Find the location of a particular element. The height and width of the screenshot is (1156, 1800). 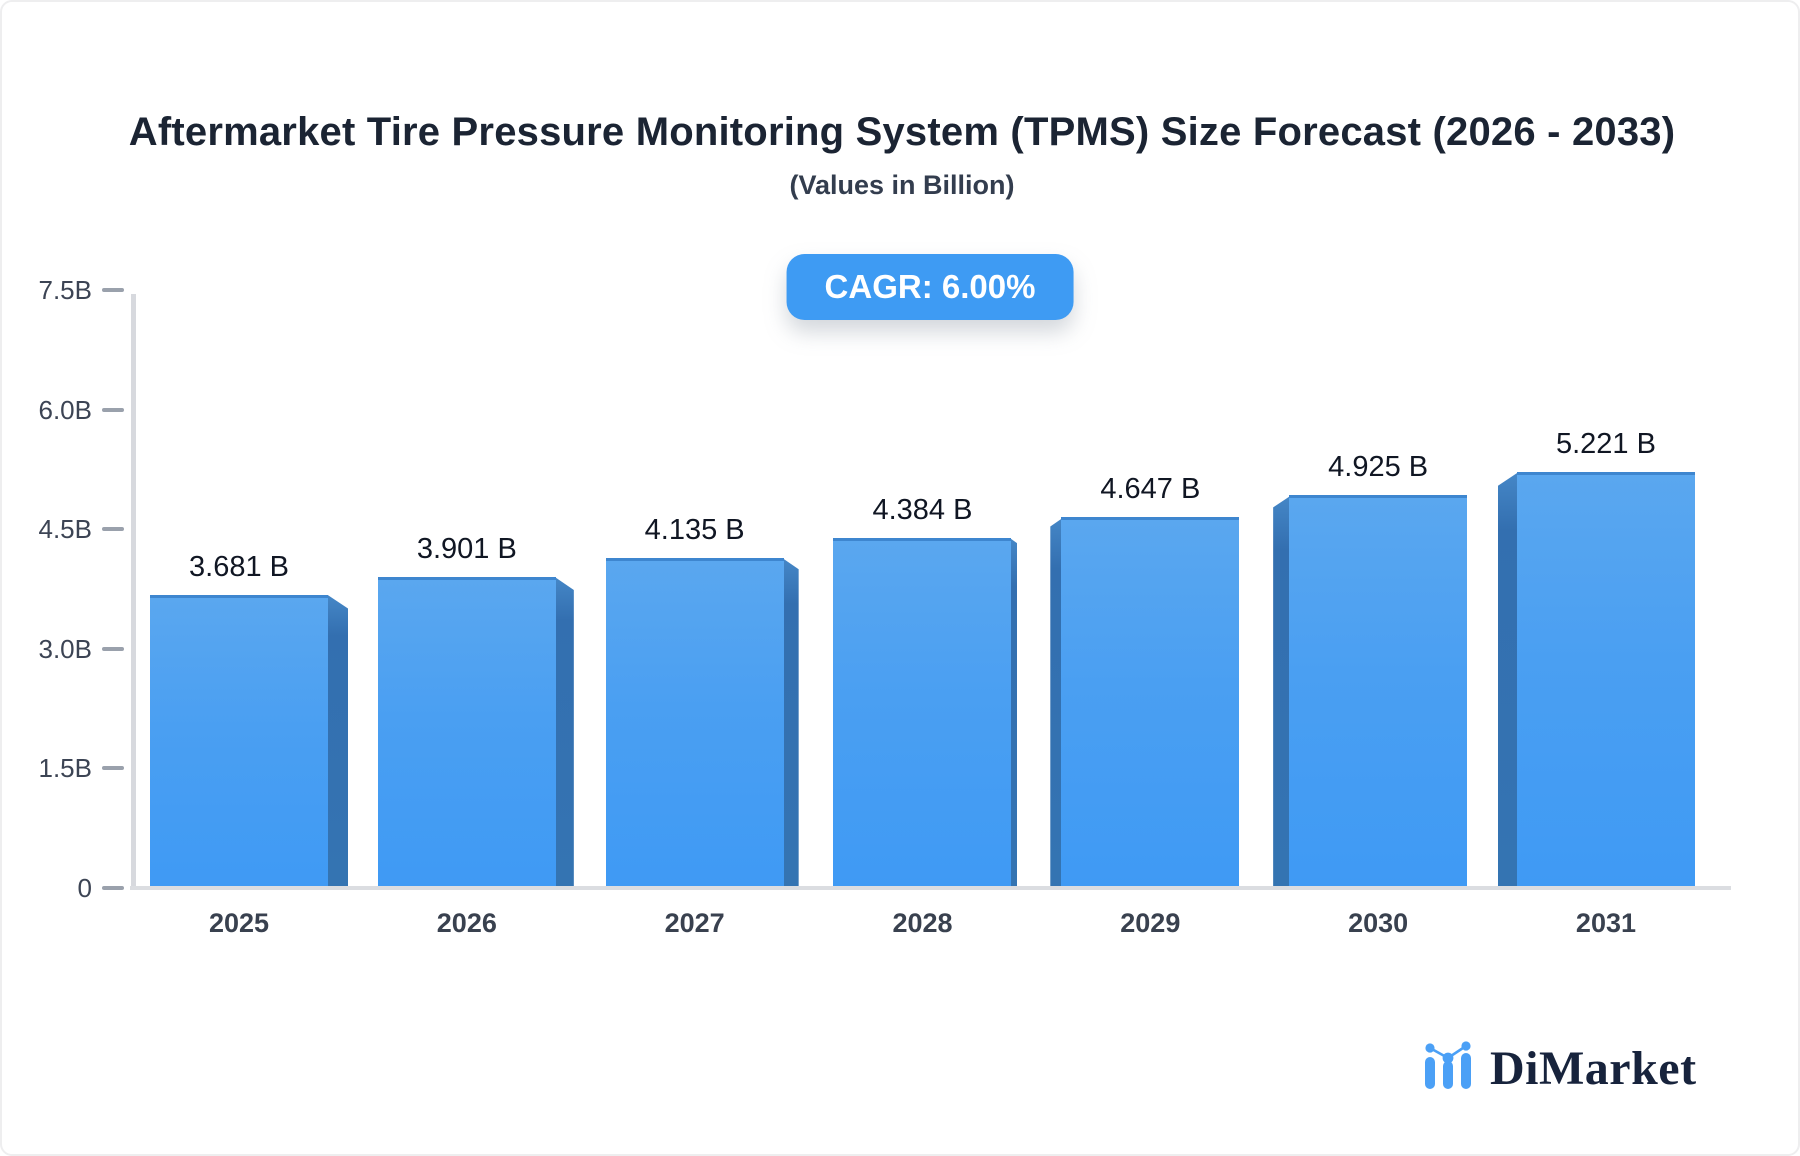

brand-logo: DiMarket is located at coordinates (1559, 1068).